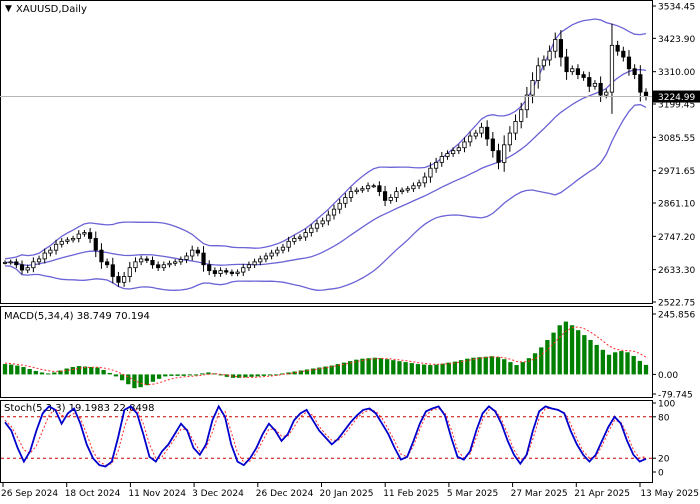 The width and height of the screenshot is (700, 504). What do you see at coordinates (666, 405) in the screenshot?
I see `stoch-tick-label: 100` at bounding box center [666, 405].